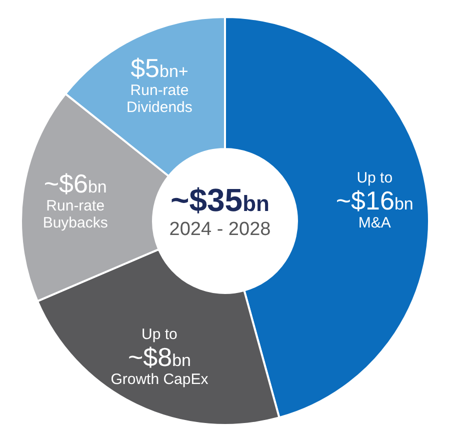 Image resolution: width=452 pixels, height=444 pixels. I want to click on data-label: $5bn+, so click(159, 67).